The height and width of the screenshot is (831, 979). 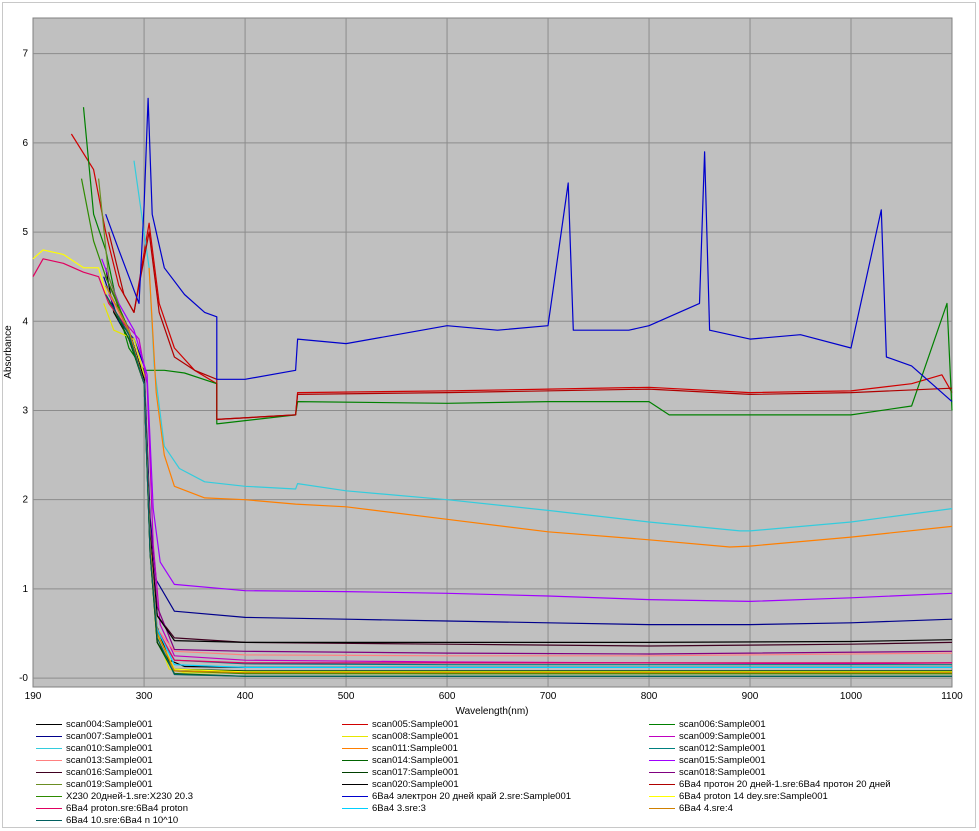 I want to click on y-tick-label: 7, so click(x=25, y=54).